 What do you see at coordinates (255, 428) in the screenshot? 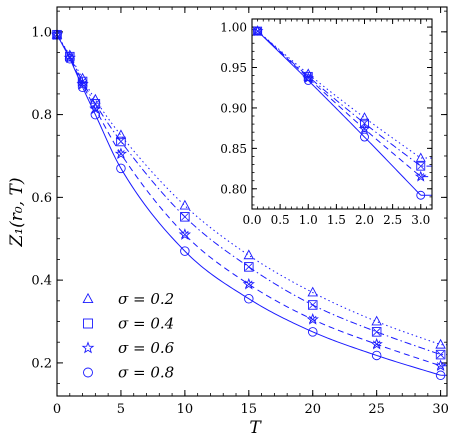
I see `x-axis-title: T` at bounding box center [255, 428].